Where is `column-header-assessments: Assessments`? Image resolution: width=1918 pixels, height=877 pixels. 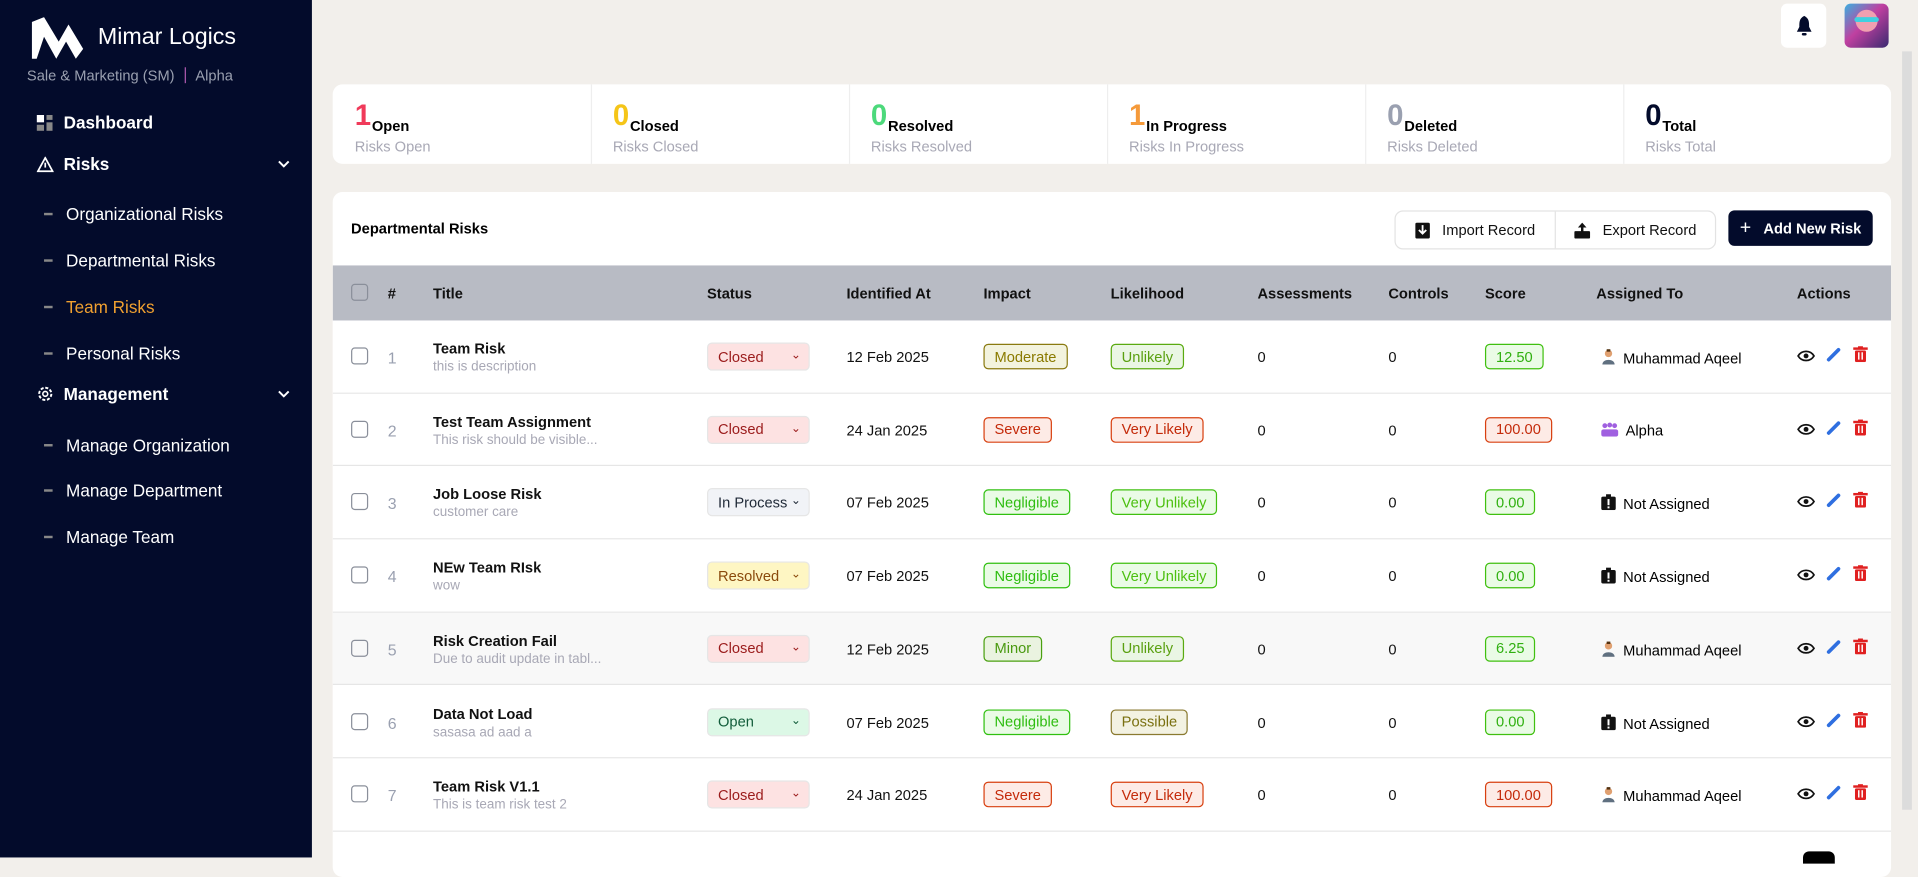 column-header-assessments: Assessments is located at coordinates (1305, 294).